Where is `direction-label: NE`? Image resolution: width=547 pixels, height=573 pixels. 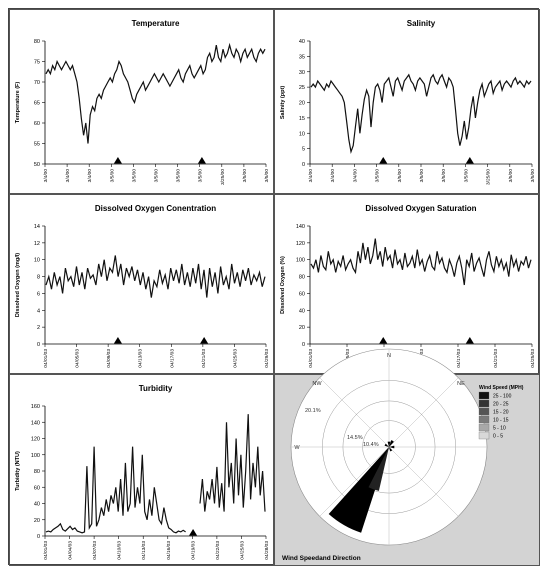
direction-label: NE is located at coordinates (461, 384).